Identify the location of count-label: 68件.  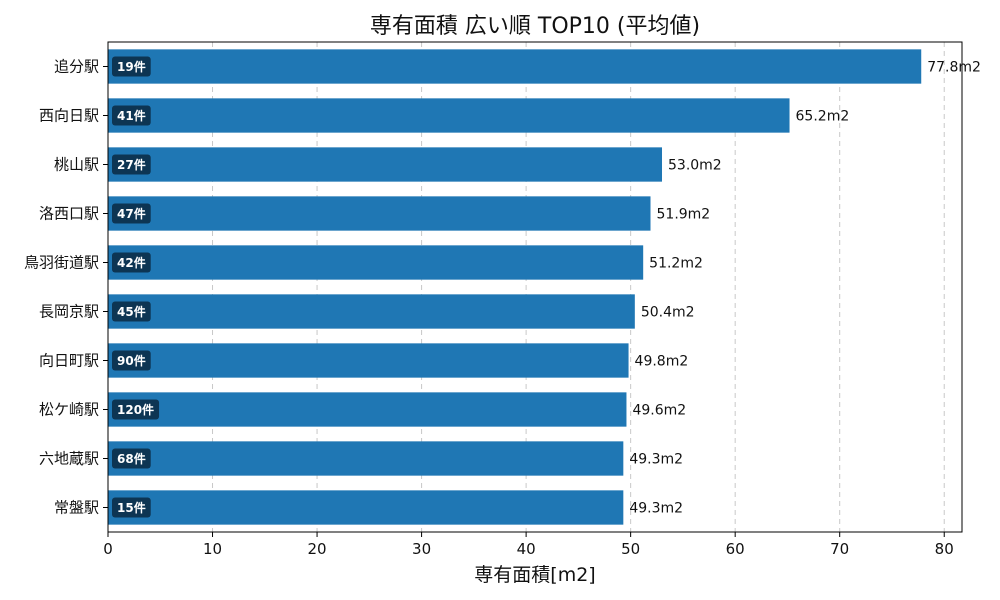
(131, 458).